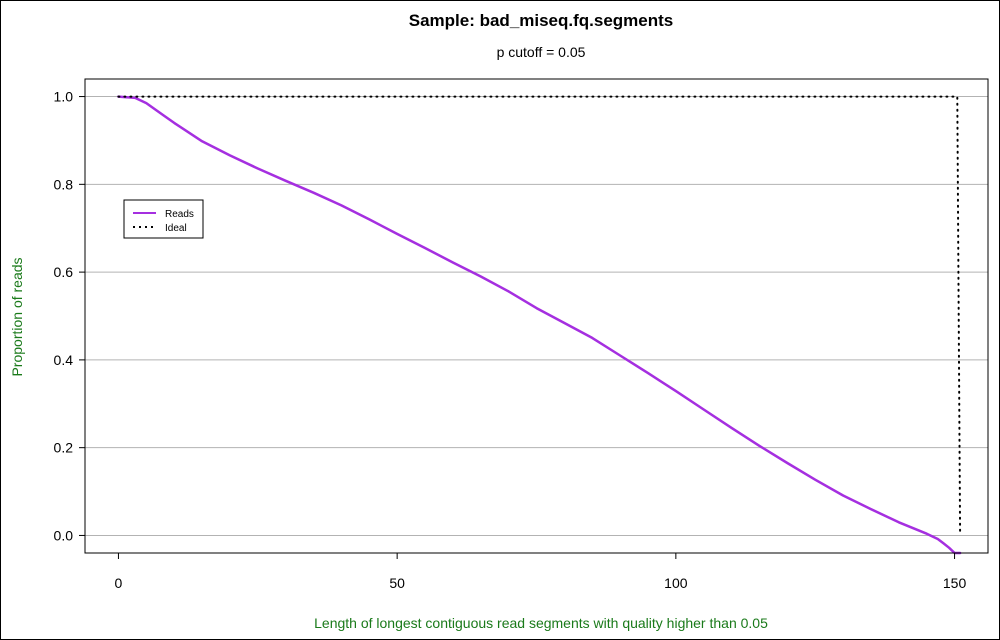  What do you see at coordinates (69, 316) in the screenshot?
I see `y-axis: 0.0 0.2 0.4 0.6 0.8 1.0` at bounding box center [69, 316].